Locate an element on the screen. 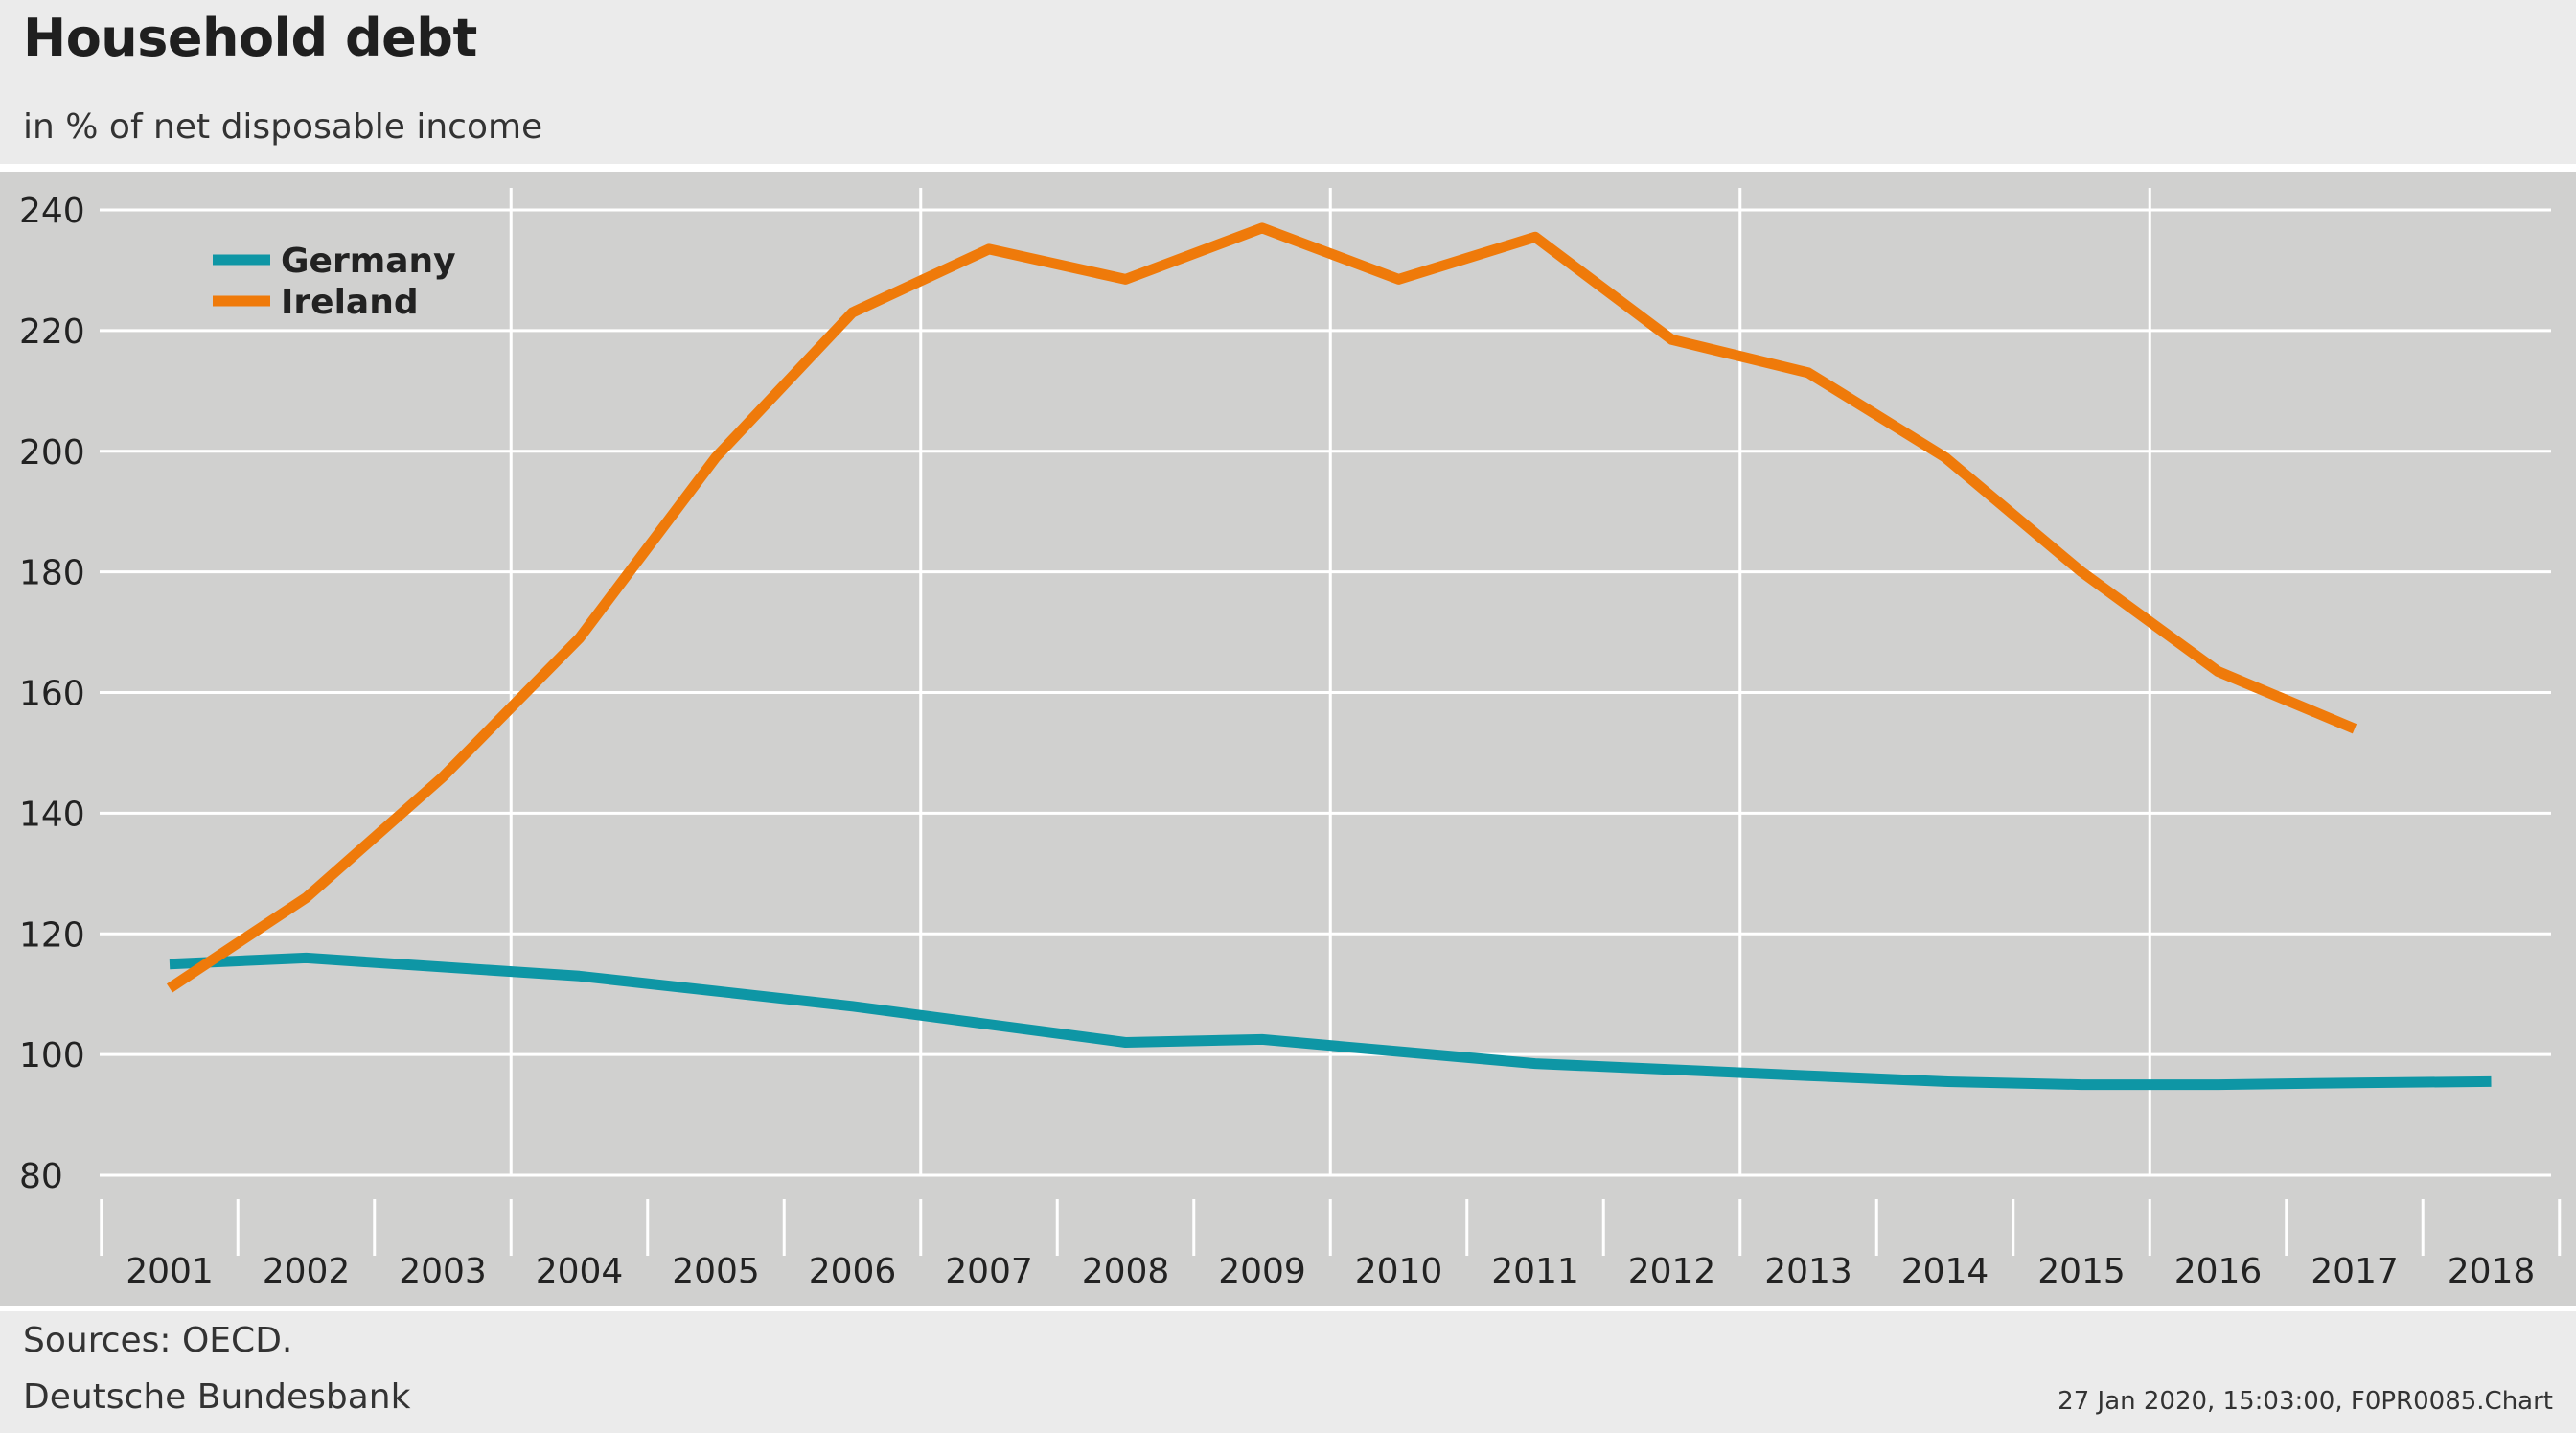  header-separator is located at coordinates (1288, 168).